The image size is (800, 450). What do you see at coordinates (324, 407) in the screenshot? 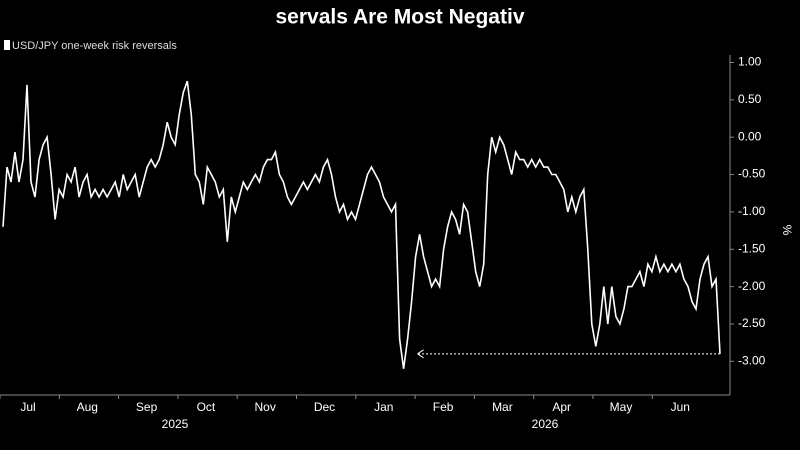
I see `x-tick-label: Dec` at bounding box center [324, 407].